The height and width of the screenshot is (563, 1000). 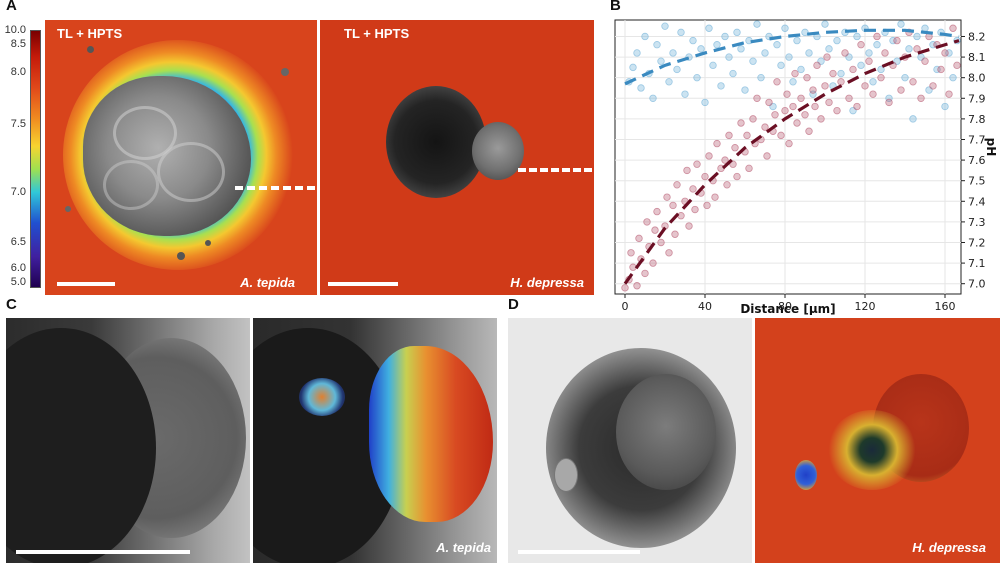 I want to click on x-tick-label: 40, so click(x=705, y=306).